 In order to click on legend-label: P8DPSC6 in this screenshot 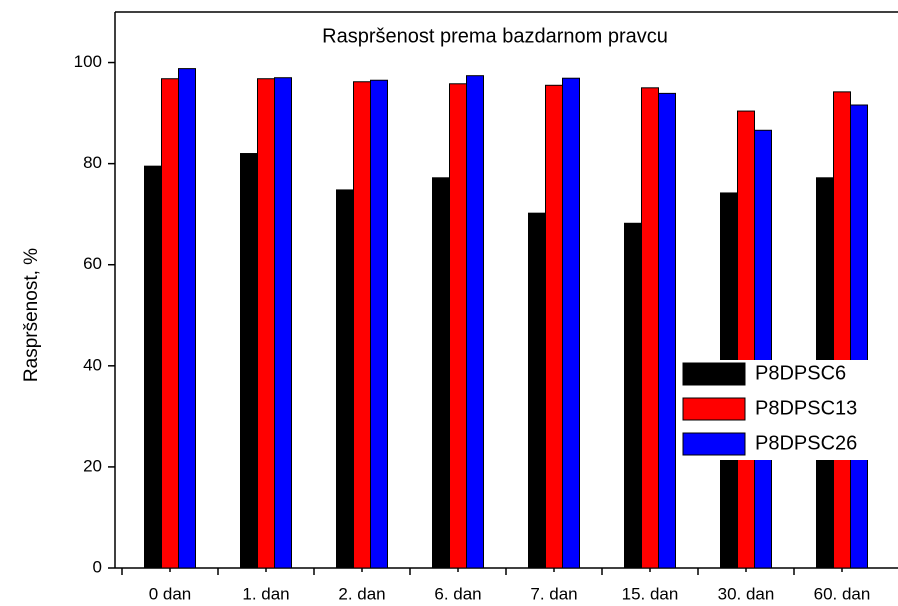, I will do `click(800, 373)`.